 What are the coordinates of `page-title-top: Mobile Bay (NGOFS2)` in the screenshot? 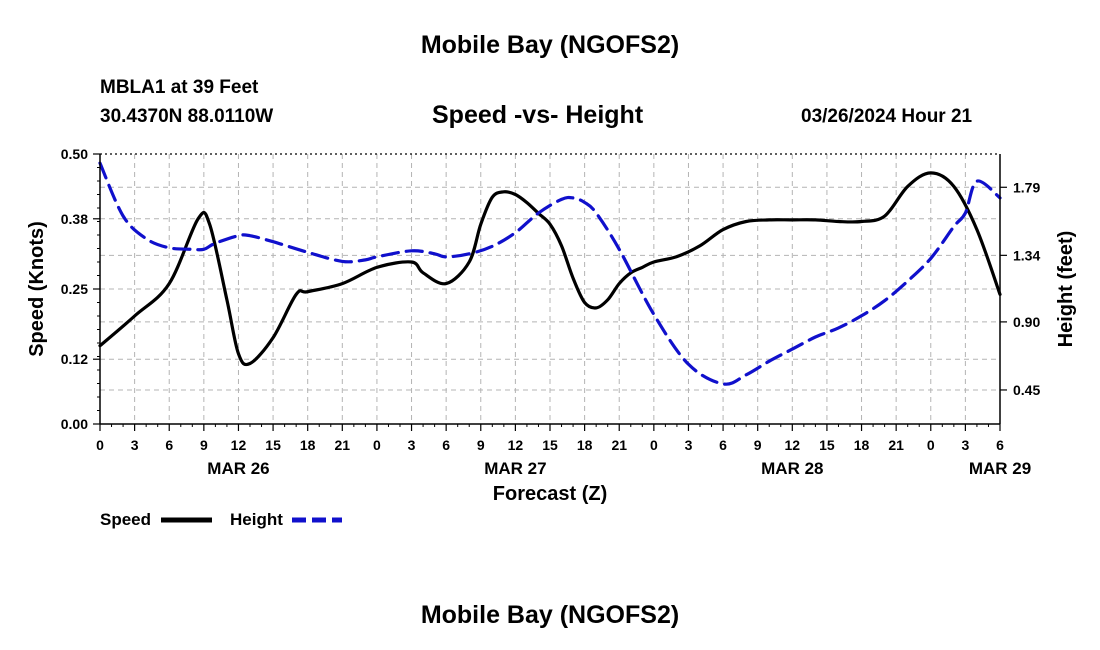 It's located at (550, 45).